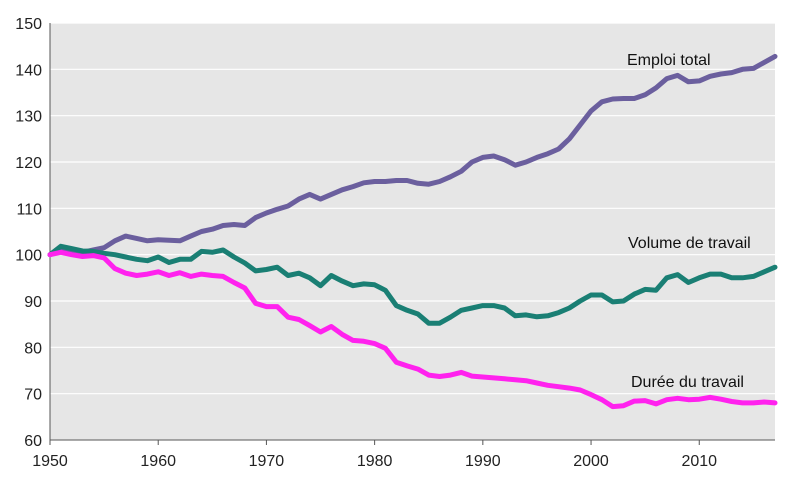 This screenshot has width=800, height=488. I want to click on y-tick-label: 70, so click(33, 395).